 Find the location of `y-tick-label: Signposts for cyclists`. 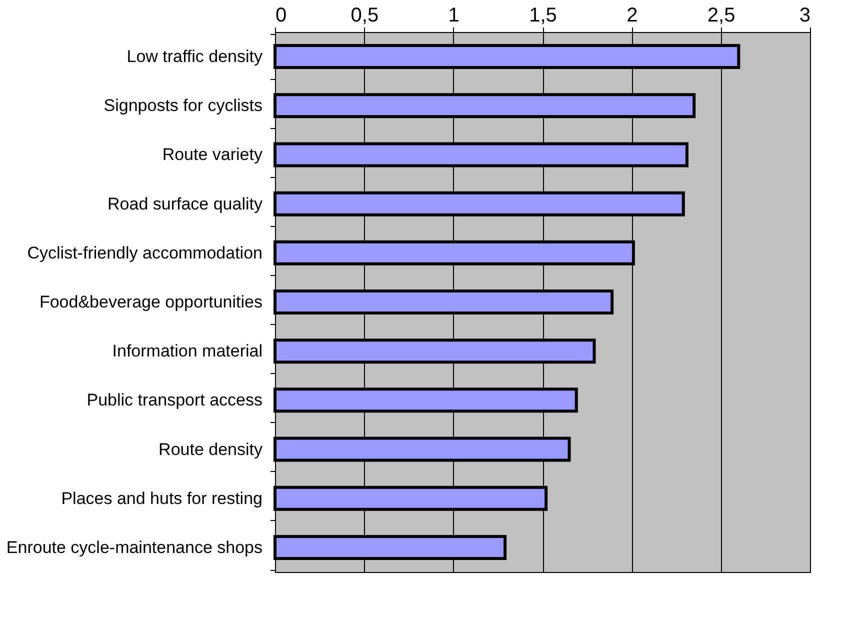

y-tick-label: Signposts for cyclists is located at coordinates (183, 106).